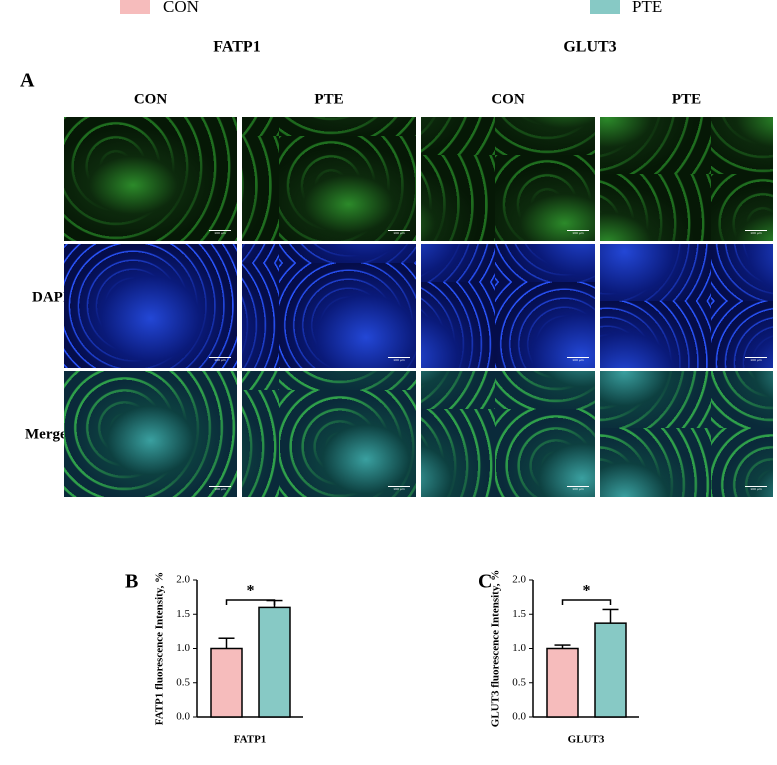  Describe the element at coordinates (485, 582) in the screenshot. I see `panel-label: C` at that location.